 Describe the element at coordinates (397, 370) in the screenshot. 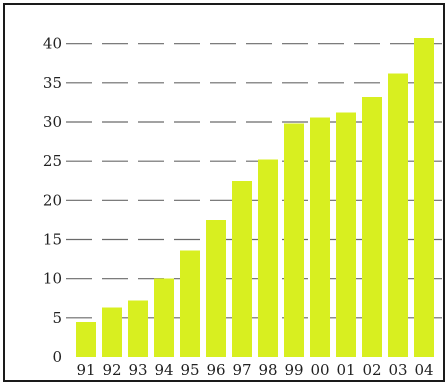

I see `x-tick-label-03: 03` at that location.